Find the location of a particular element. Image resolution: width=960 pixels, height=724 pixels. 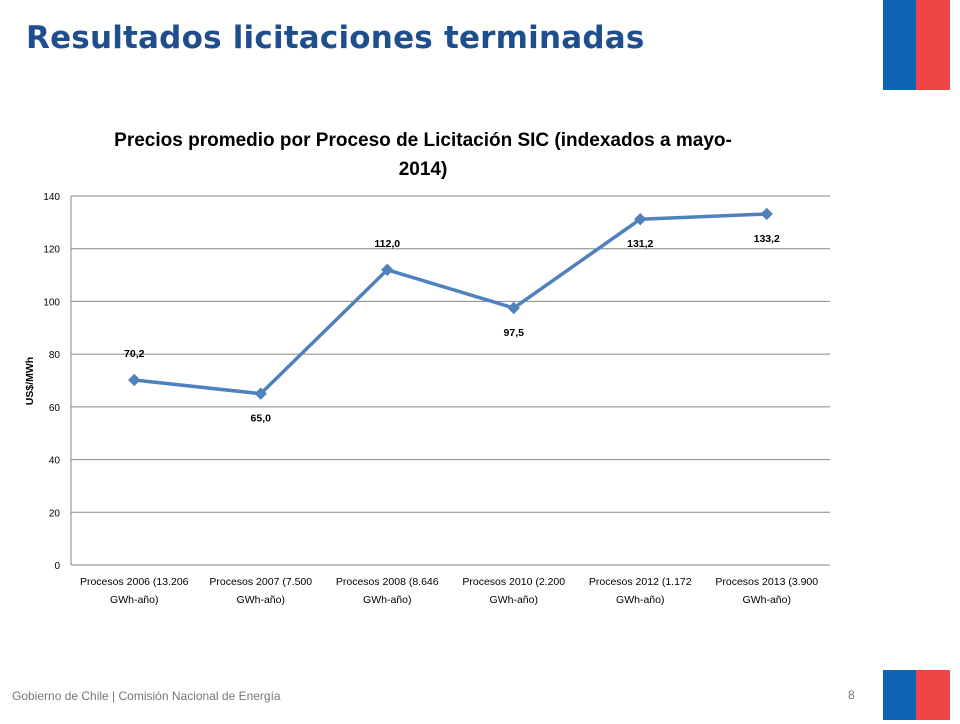

data-label: 112,0 is located at coordinates (387, 244).